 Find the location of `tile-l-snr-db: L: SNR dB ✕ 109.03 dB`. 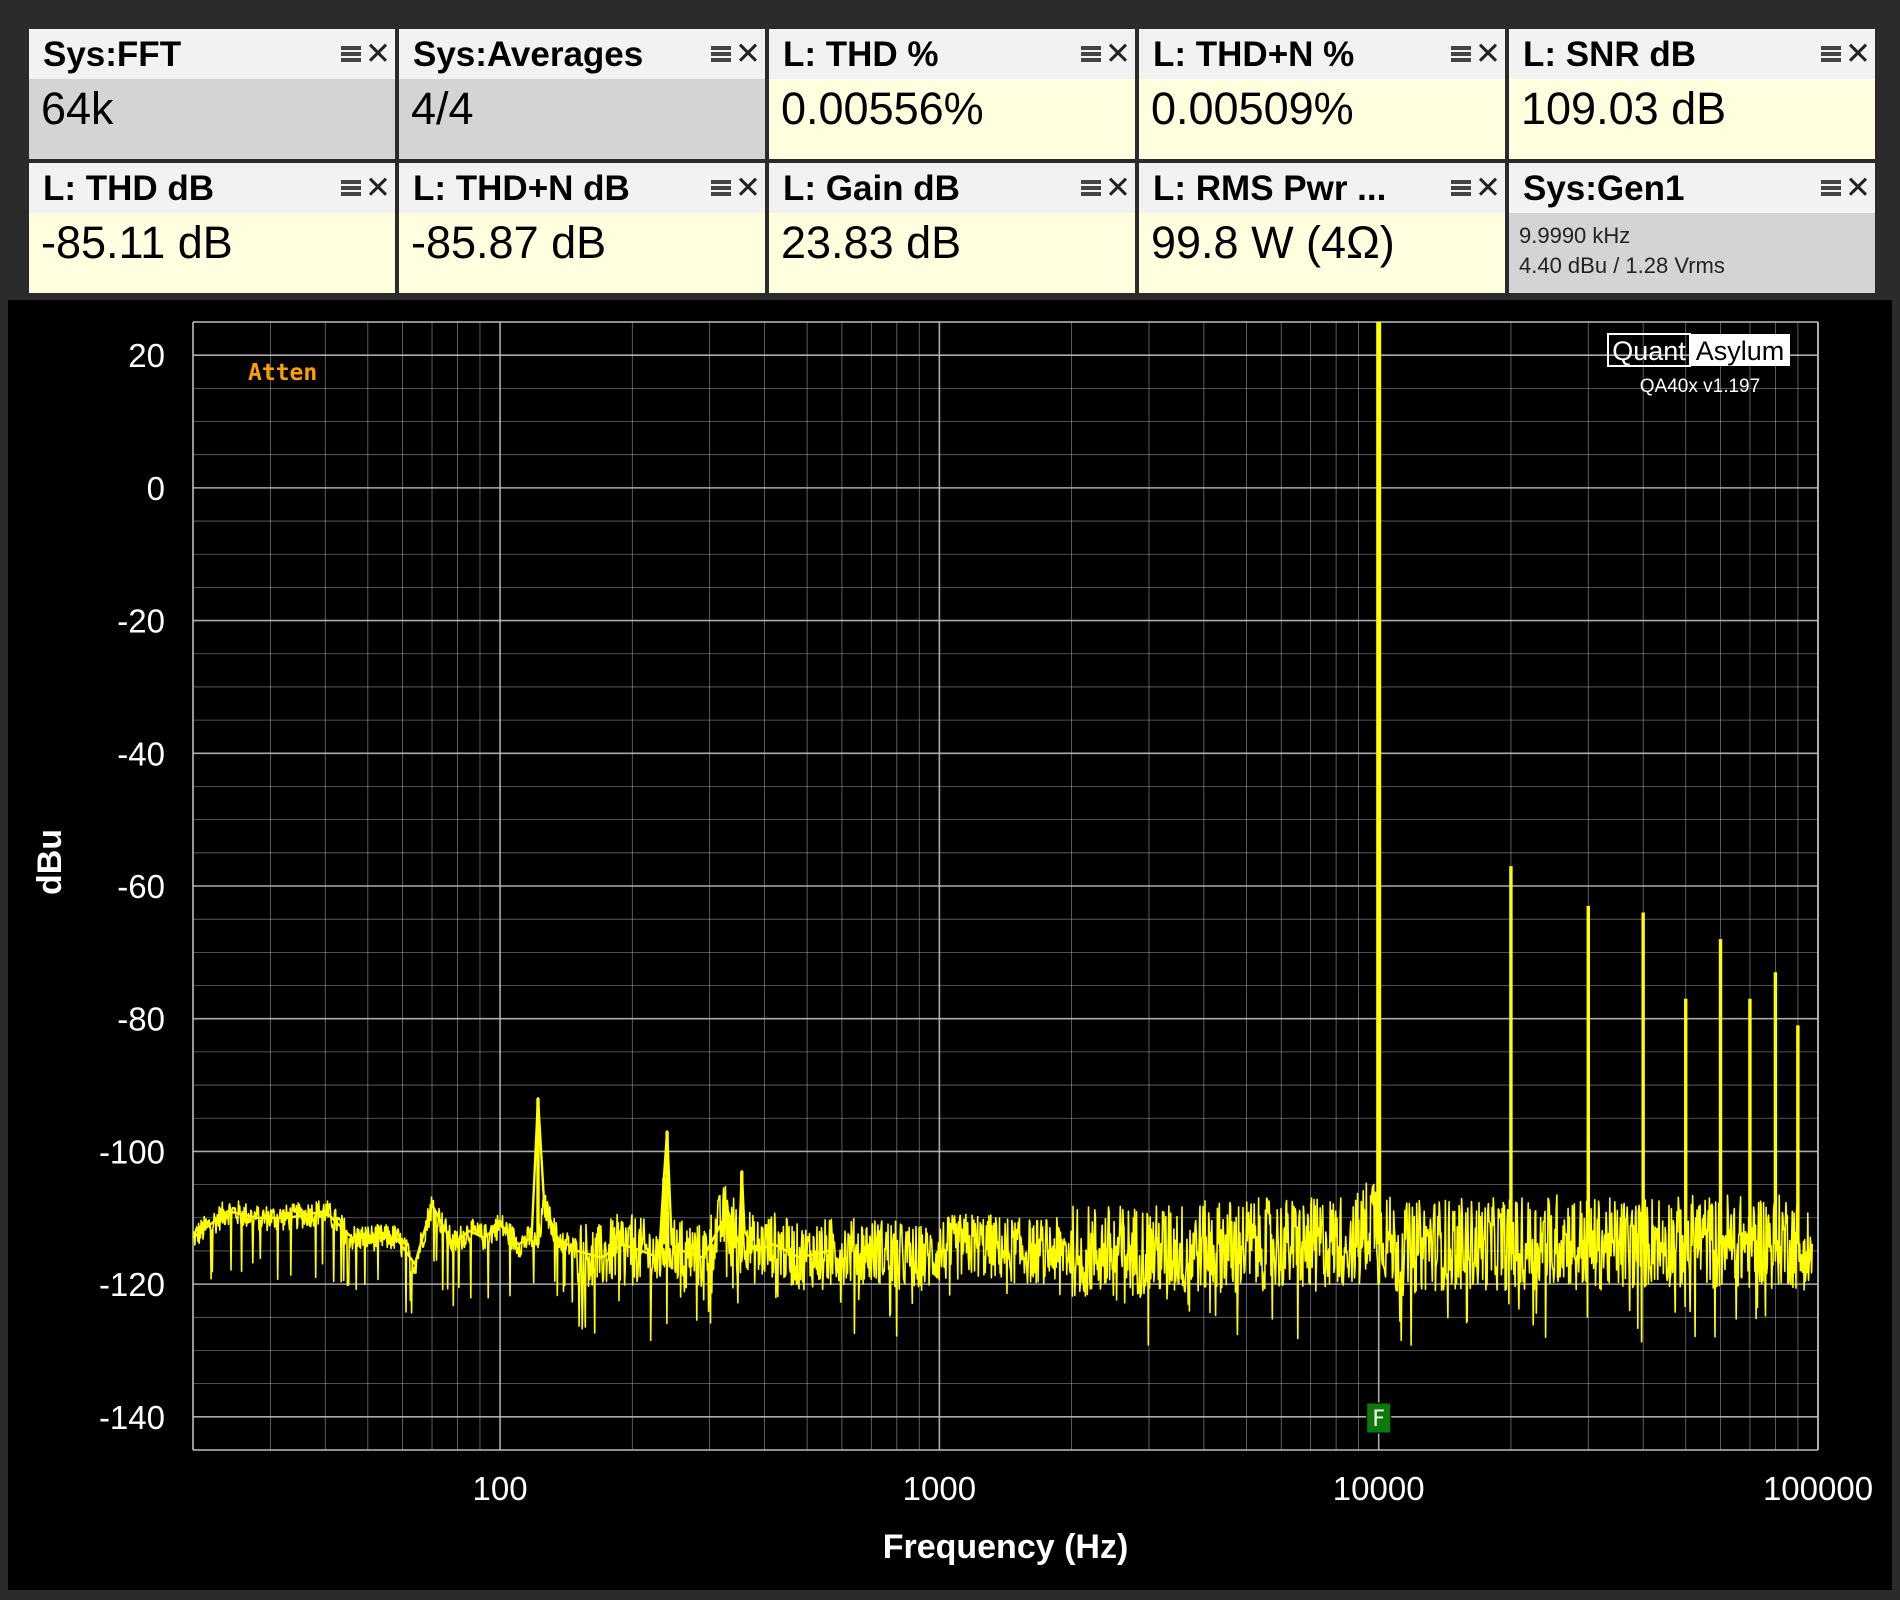

tile-l-snr-db: L: SNR dB ✕ 109.03 dB is located at coordinates (1692, 94).